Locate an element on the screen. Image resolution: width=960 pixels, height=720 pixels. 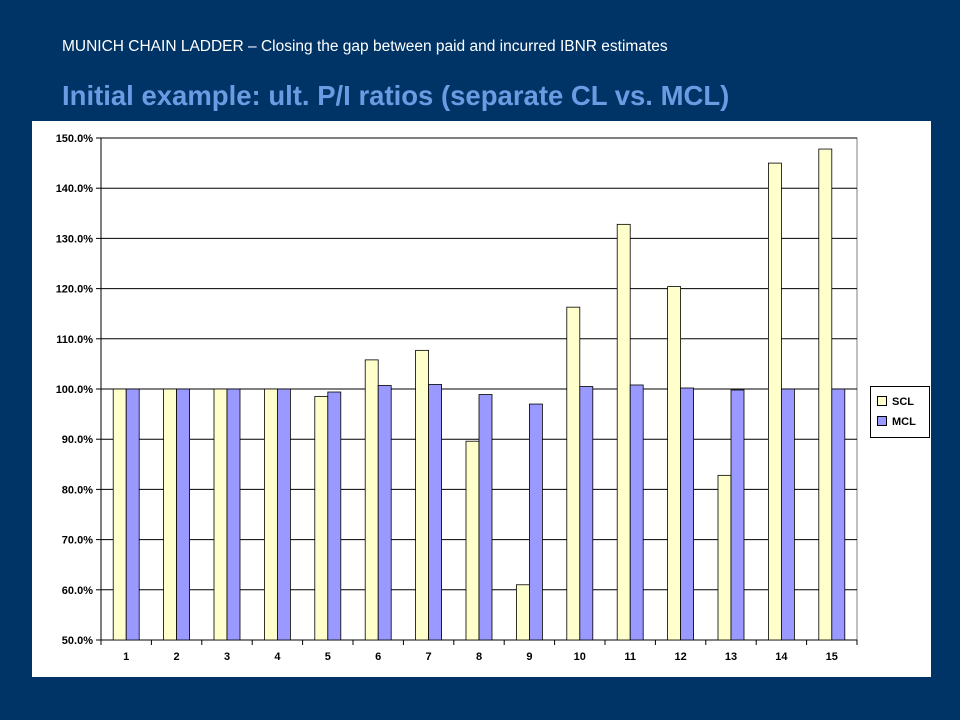
chart-legend: SCL MCL is located at coordinates (900, 412).